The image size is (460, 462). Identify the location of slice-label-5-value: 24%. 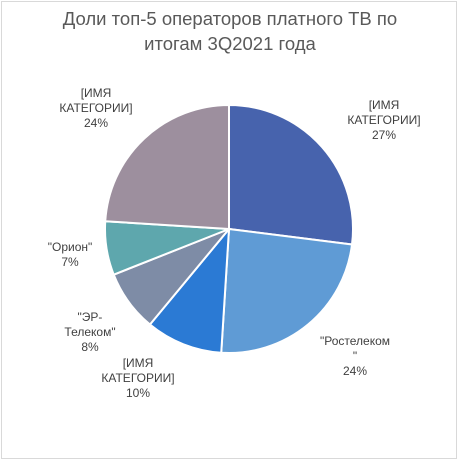
(96, 123).